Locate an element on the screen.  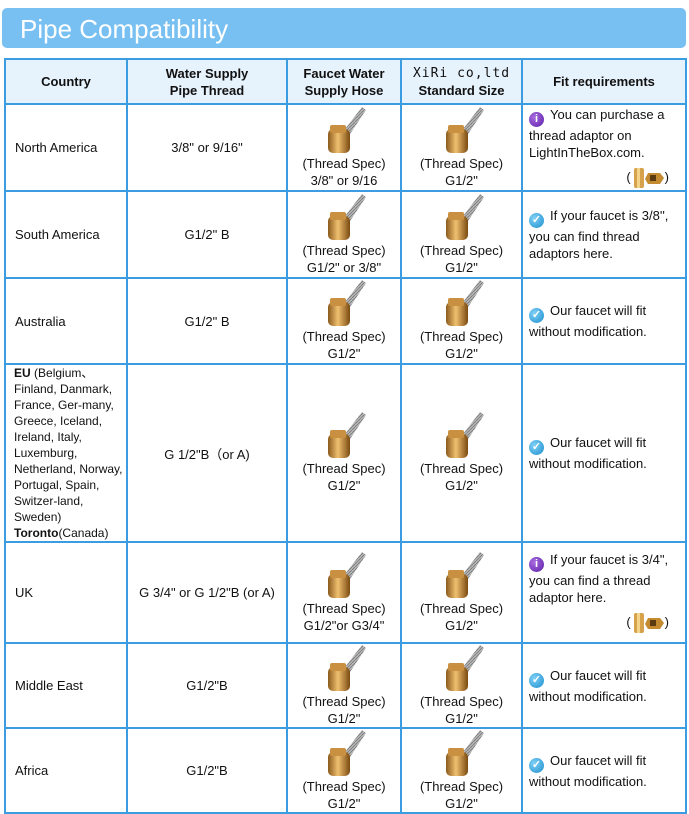
title-bar: Pipe Compatibility is located at coordinates (344, 28).